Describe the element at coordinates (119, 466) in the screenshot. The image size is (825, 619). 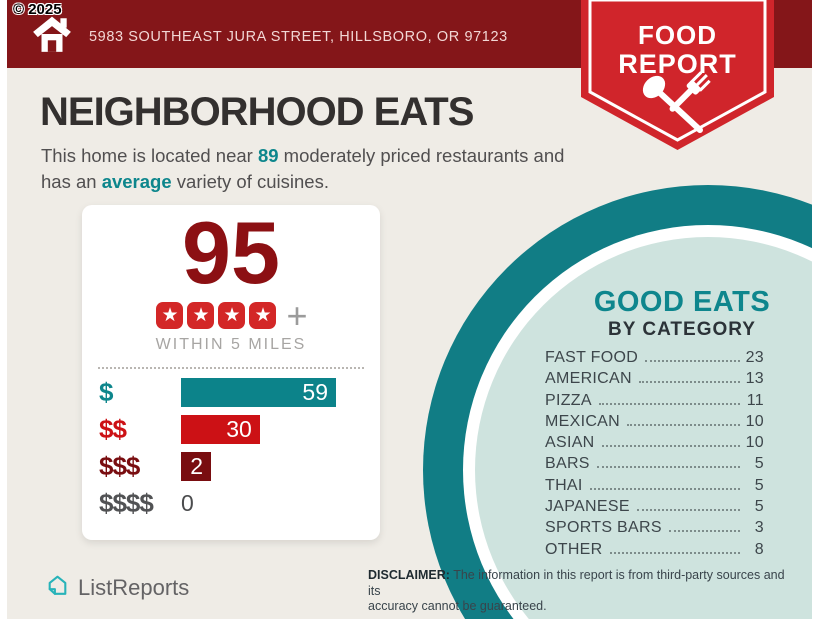
I see `price-label: $$$` at that location.